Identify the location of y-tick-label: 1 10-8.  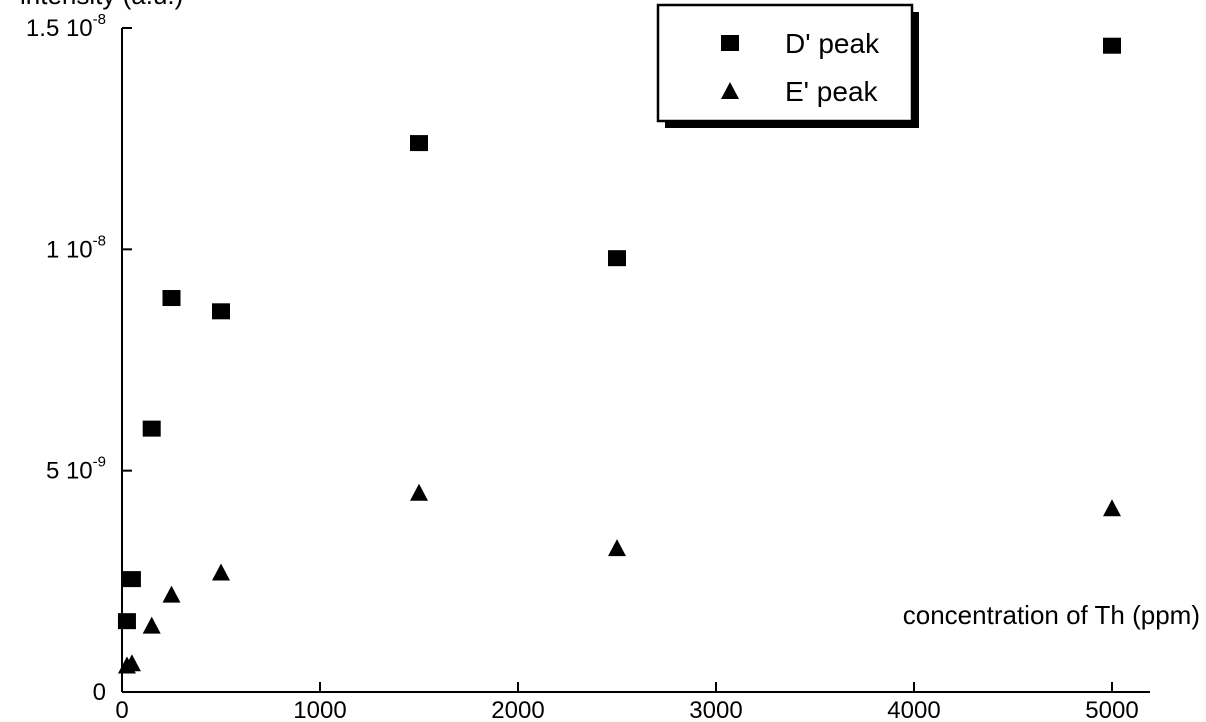
(76, 247).